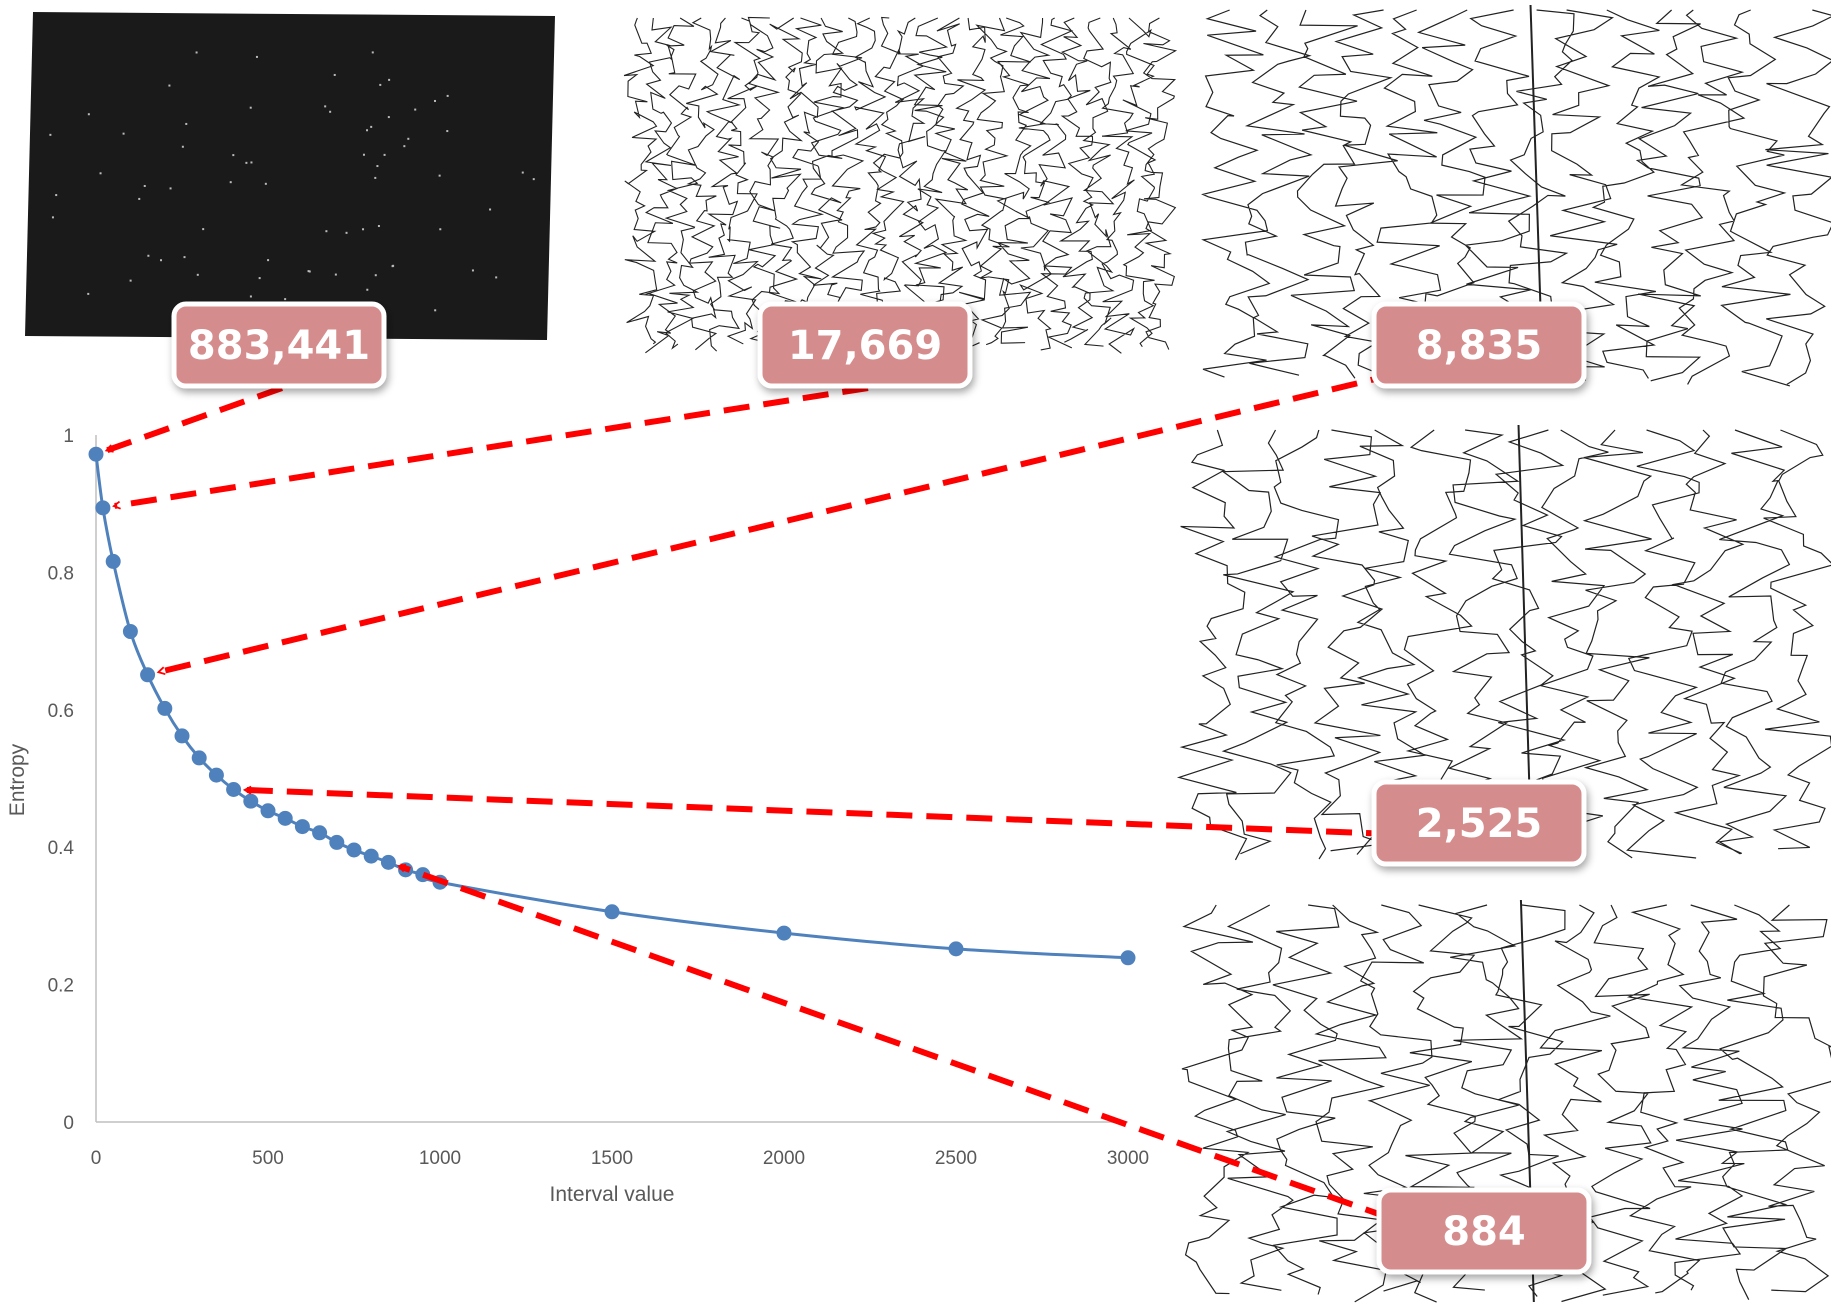 The image size is (1831, 1307). I want to click on x-tick-labels: 0 500 1000 1500 2000 2500 3000, so click(620, 1158).